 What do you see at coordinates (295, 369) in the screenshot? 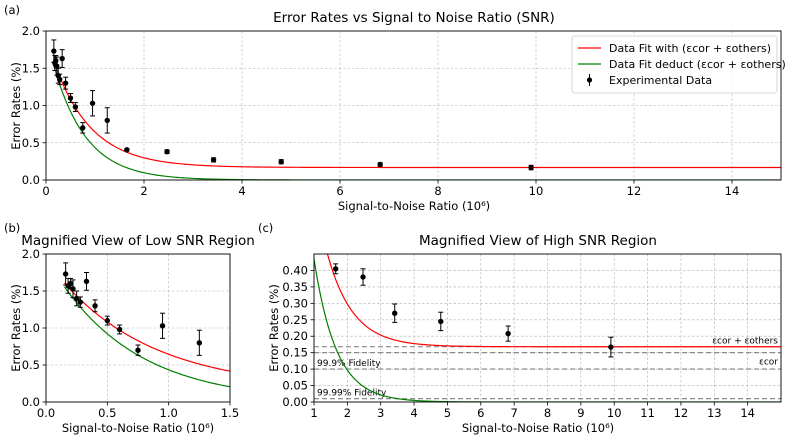
I see `panel-c-ytick-label: 0.10` at bounding box center [295, 369].